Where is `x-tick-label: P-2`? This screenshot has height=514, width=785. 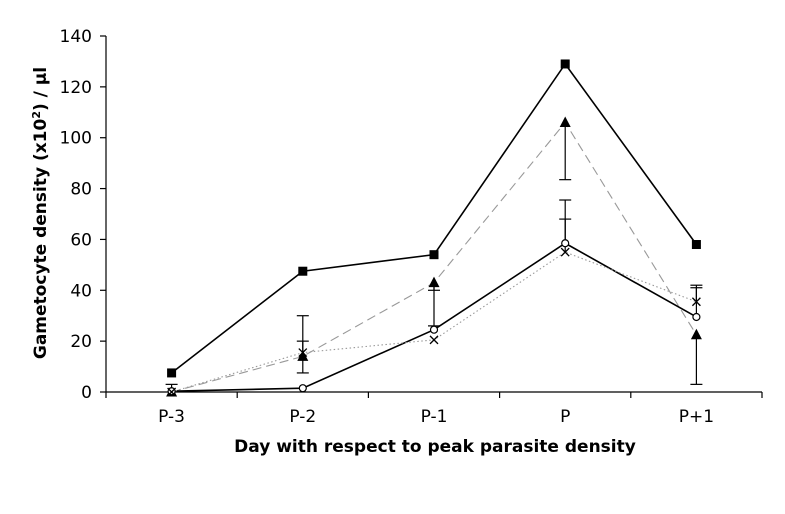 x-tick-label: P-2 is located at coordinates (302, 417).